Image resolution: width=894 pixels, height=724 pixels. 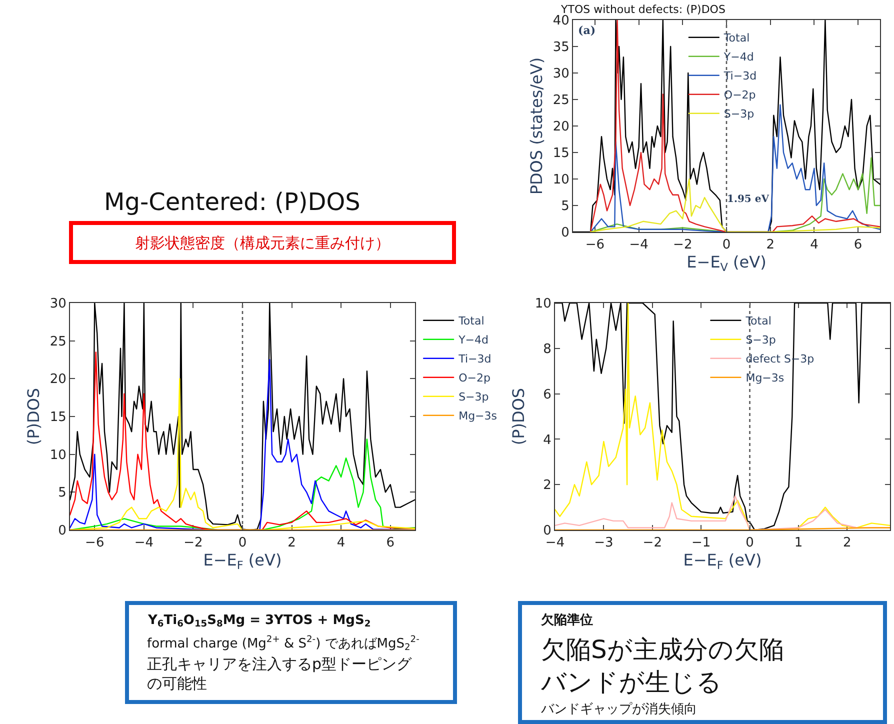 I want to click on chart-subtitle: 射影状態密度（構成元素に重み付け）, so click(x=262, y=243).